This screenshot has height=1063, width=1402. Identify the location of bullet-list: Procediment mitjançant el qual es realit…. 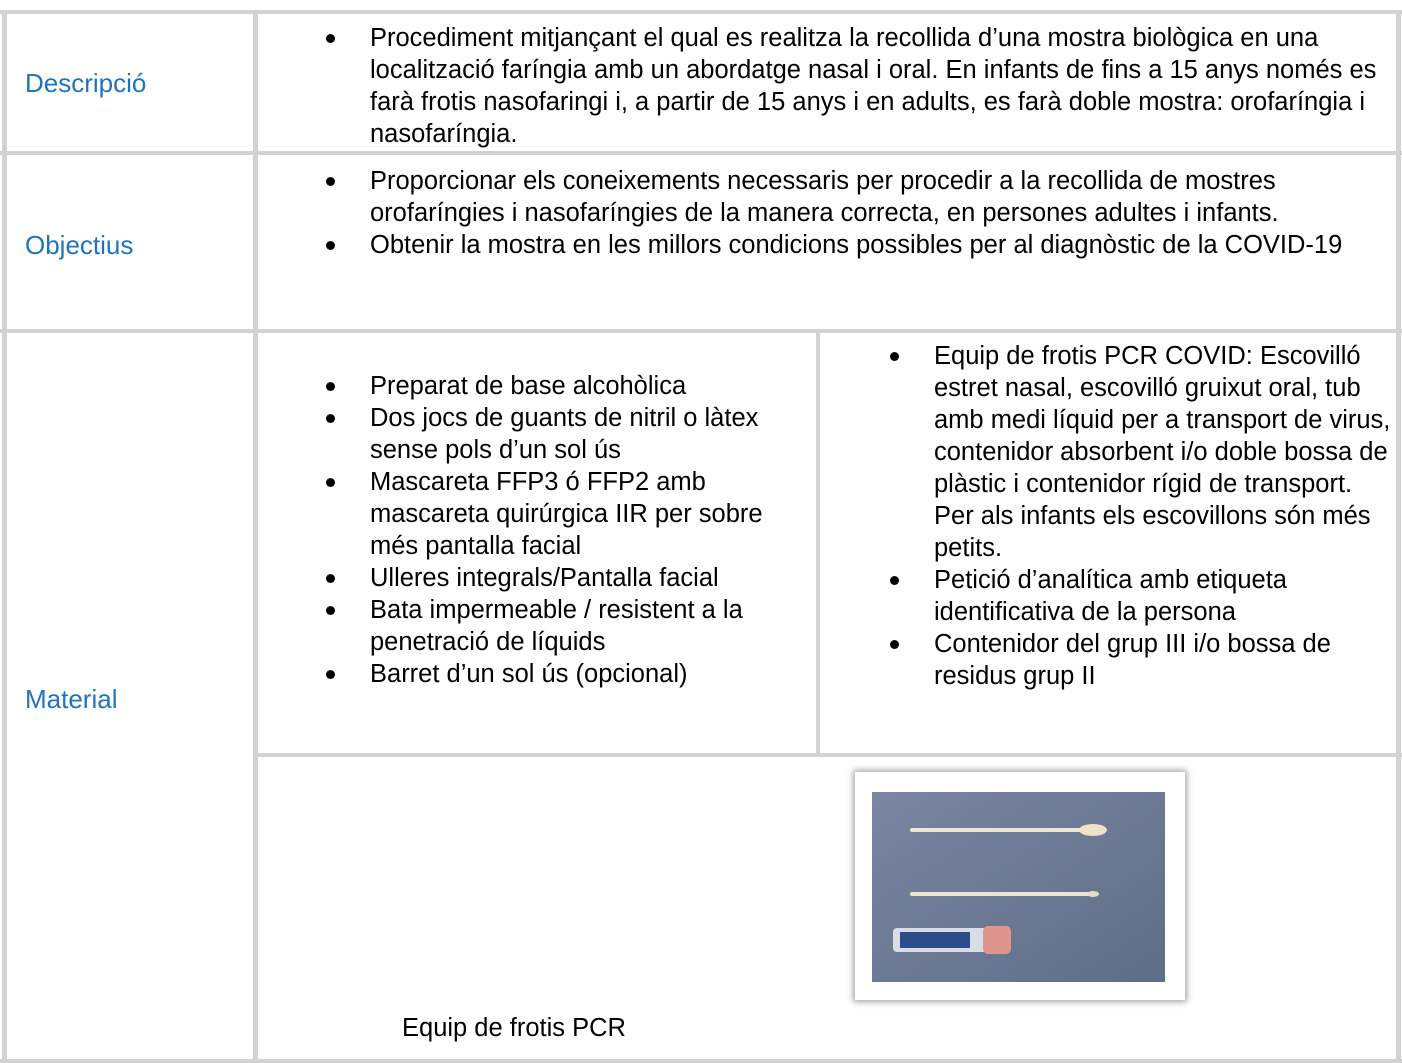
(851, 86).